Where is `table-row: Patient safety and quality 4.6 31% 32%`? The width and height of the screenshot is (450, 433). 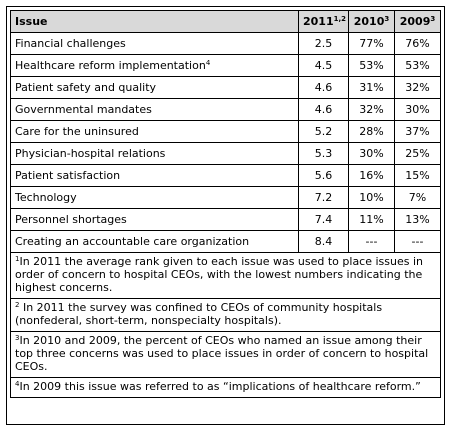
table-row: Patient safety and quality 4.6 31% 32% is located at coordinates (225, 87).